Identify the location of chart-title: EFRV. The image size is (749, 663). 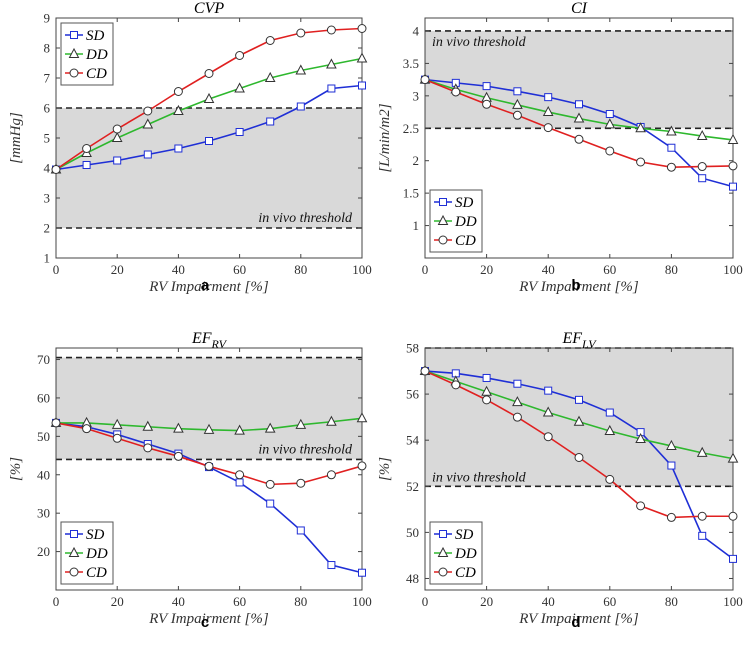
(209, 340).